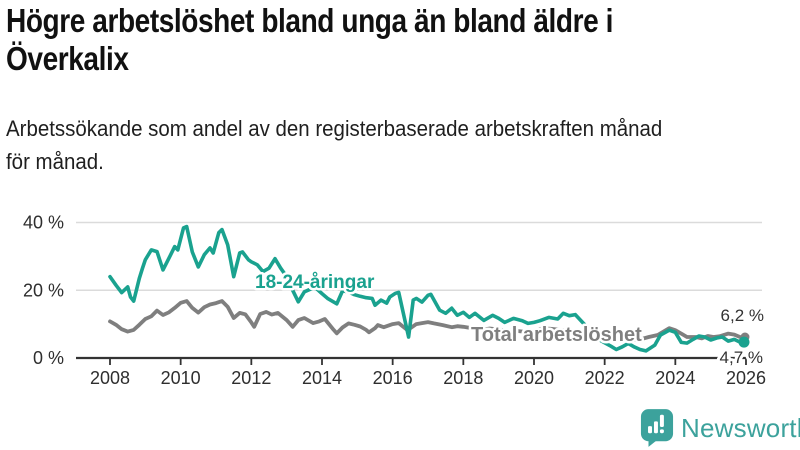  Describe the element at coordinates (556, 335) in the screenshot. I see `total-series-label: Total arbetslöshet` at that location.